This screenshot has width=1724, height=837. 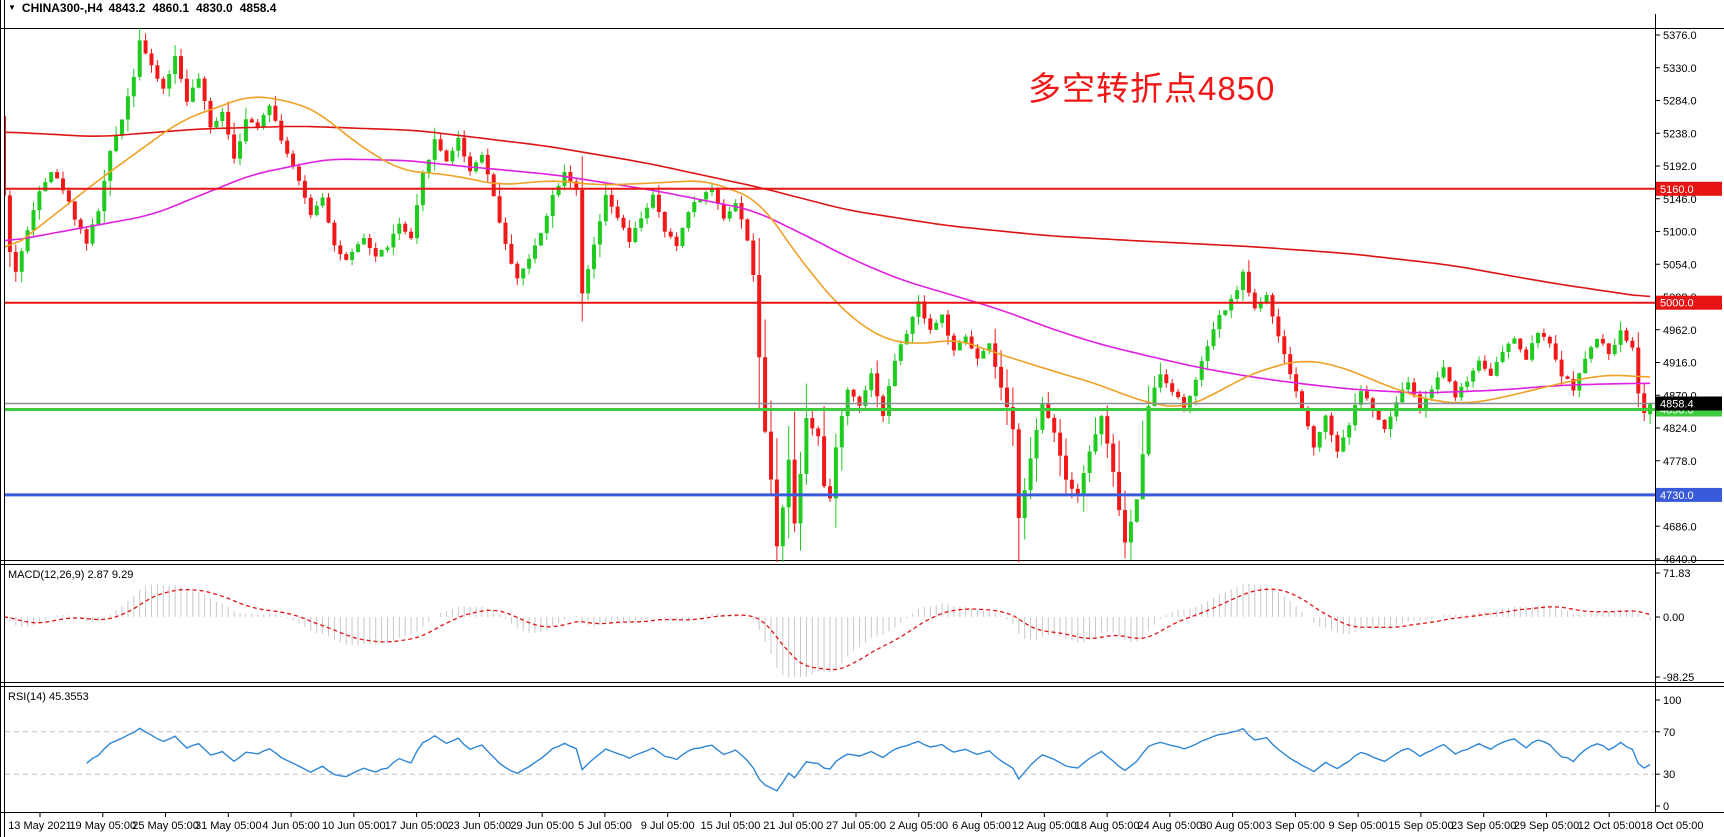 I want to click on time-axis-label: 3 Sep 05:00, so click(x=1295, y=826).